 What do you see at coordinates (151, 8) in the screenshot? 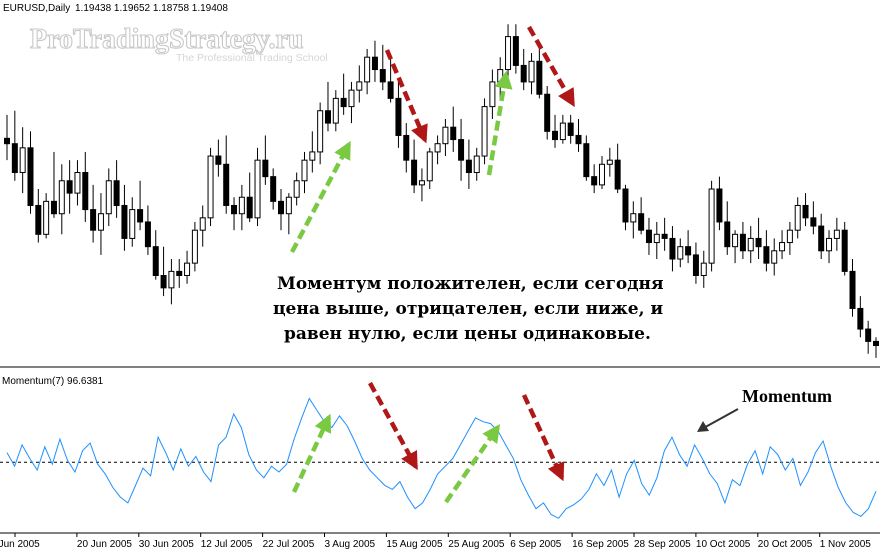
I see `ohlc-readout: 1.19438 1.19652 1.18758 1.19408` at bounding box center [151, 8].